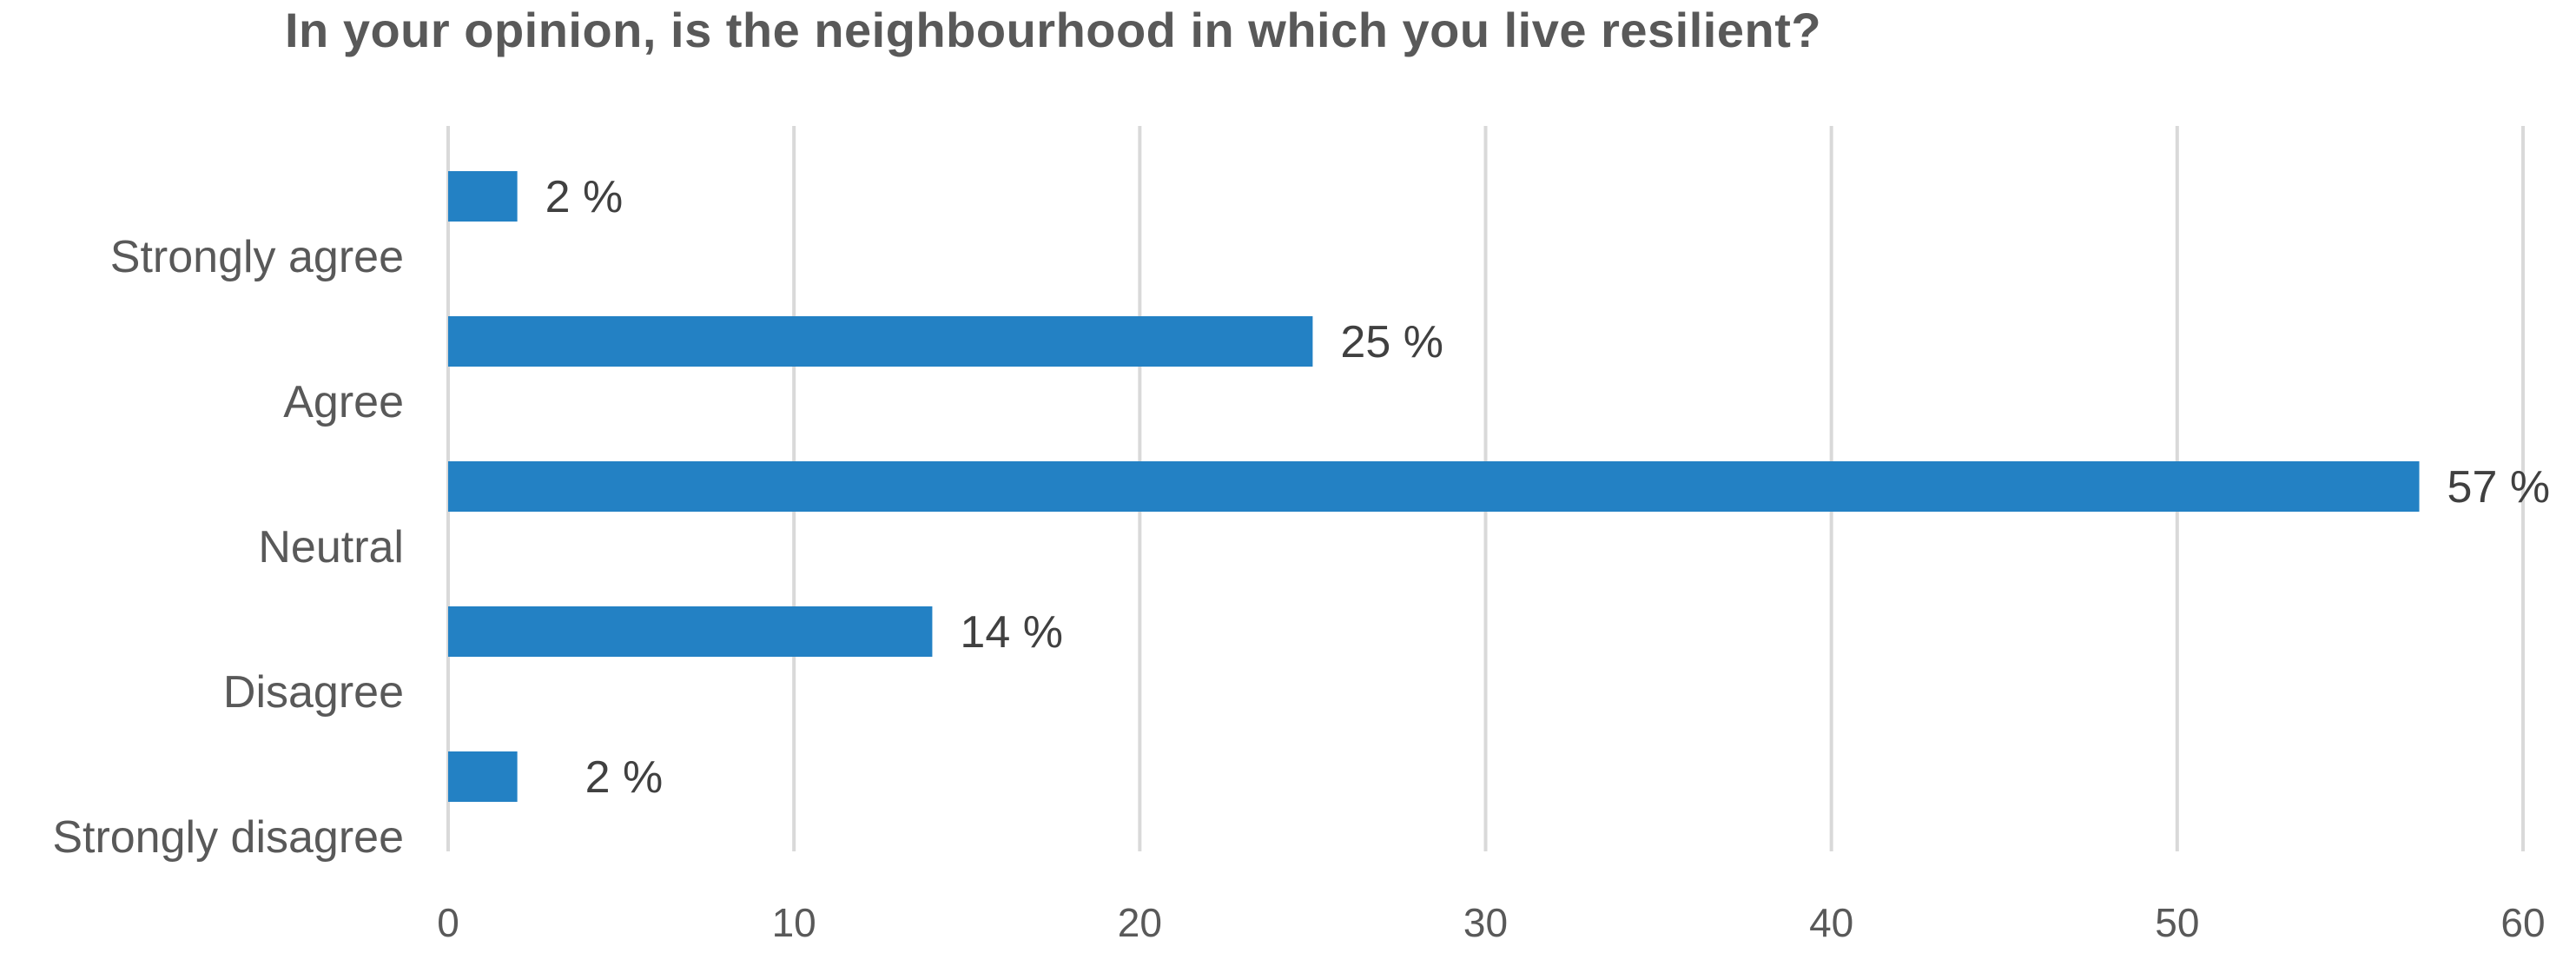  Describe the element at coordinates (1011, 632) in the screenshot. I see `data-label: 14 %` at that location.